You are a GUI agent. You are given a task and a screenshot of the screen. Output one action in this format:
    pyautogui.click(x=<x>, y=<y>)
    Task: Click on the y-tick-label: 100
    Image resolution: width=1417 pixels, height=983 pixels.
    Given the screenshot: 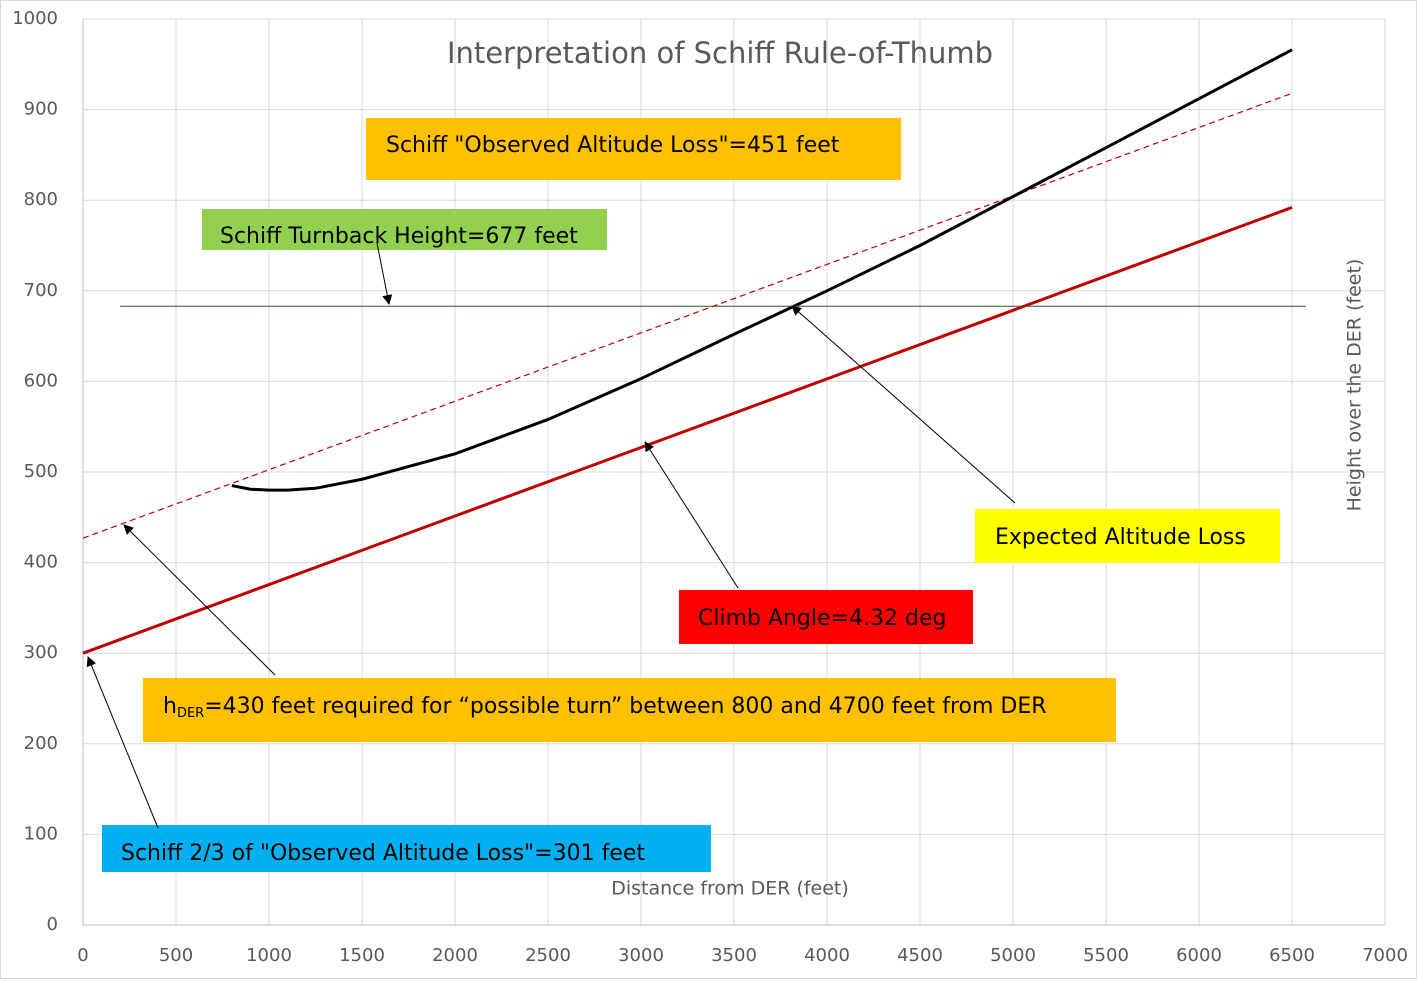 What is the action you would take?
    pyautogui.click(x=41, y=833)
    